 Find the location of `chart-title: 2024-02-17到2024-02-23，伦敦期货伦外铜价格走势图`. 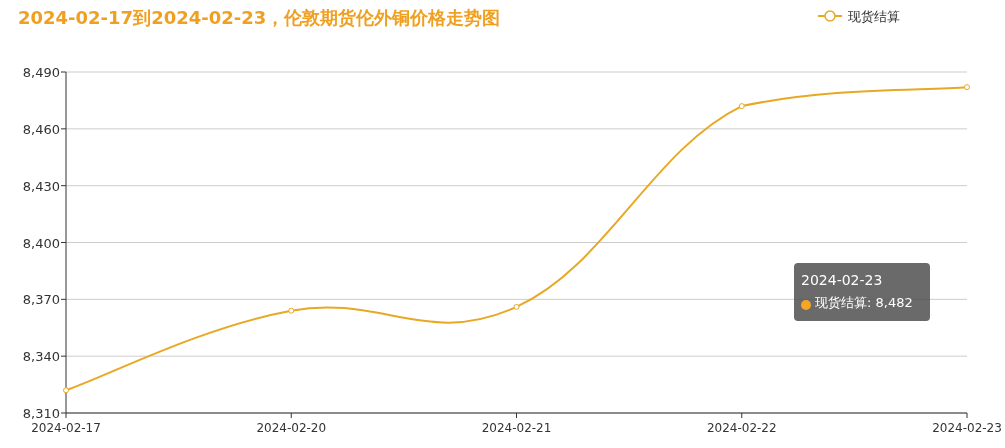

chart-title: 2024-02-17到2024-02-23，伦敦期货伦外铜价格走势图 is located at coordinates (259, 17).